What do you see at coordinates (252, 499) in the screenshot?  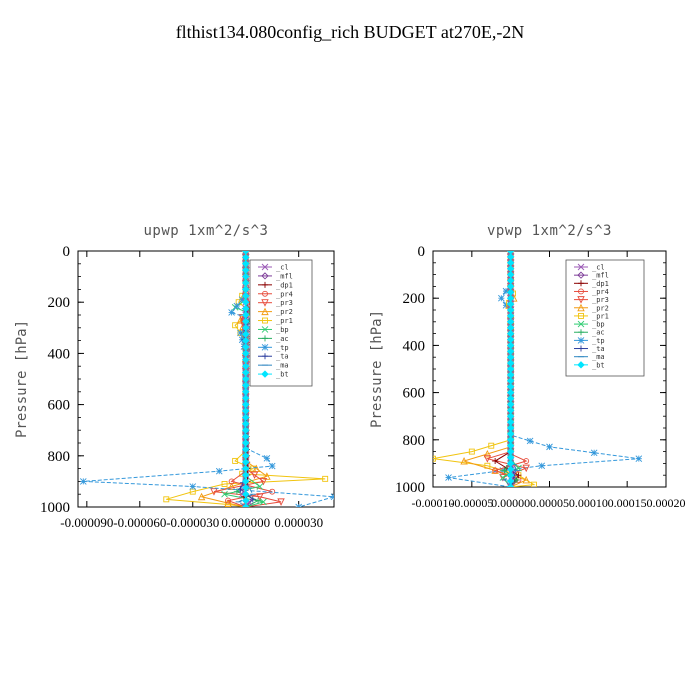 I see `series-point_ta` at bounding box center [252, 499].